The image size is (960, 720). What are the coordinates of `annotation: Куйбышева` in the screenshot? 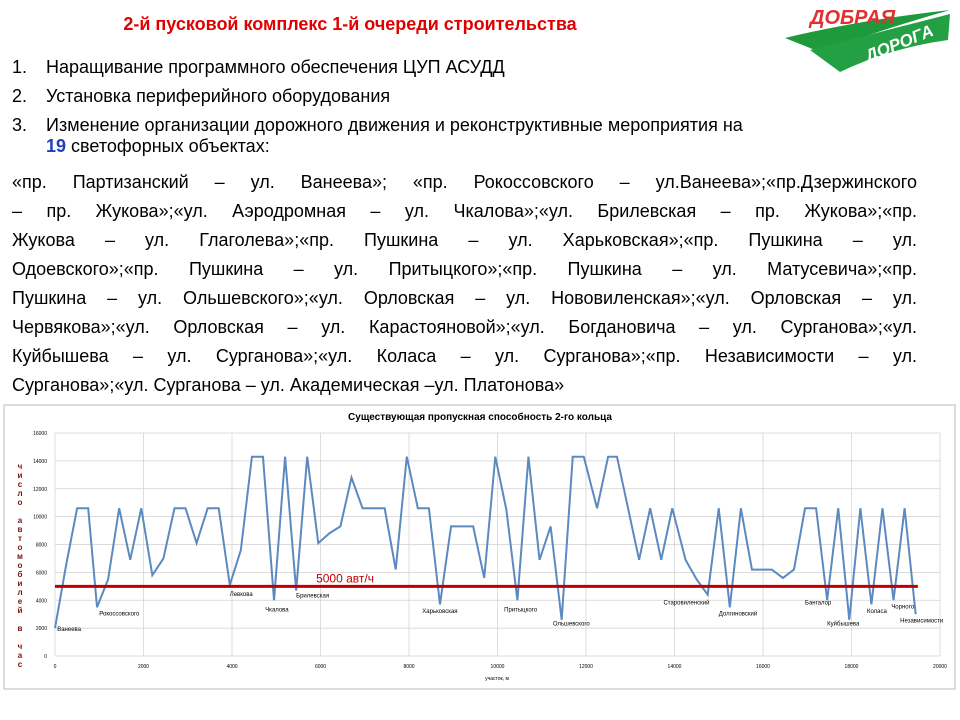 It's located at (843, 623).